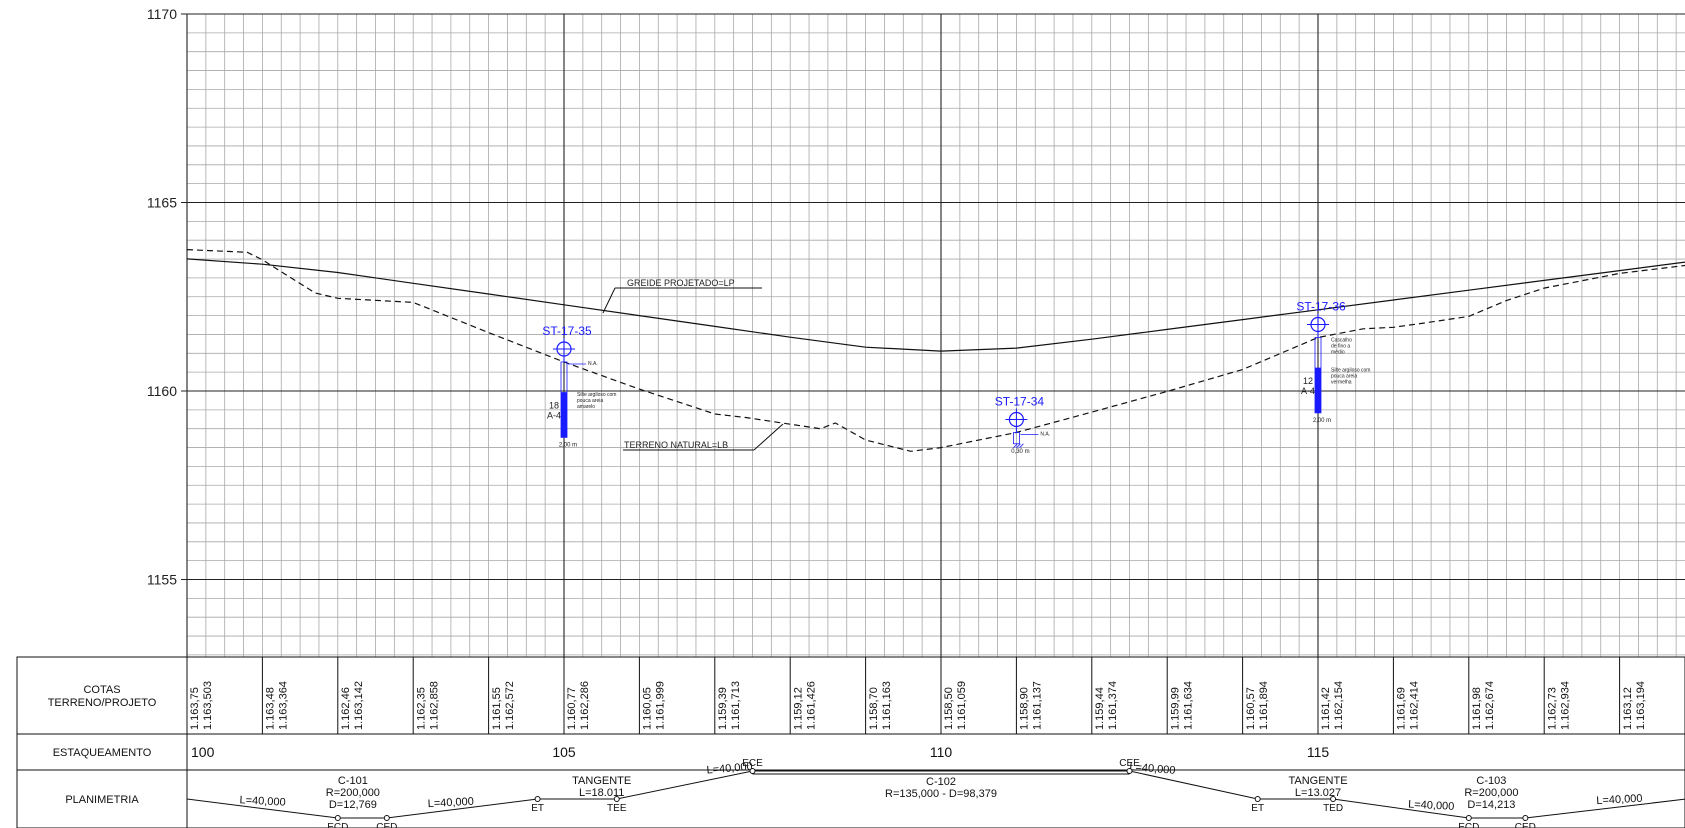 The image size is (1685, 828). Describe the element at coordinates (1020, 401) in the screenshot. I see `boring-id: ST-17-34` at that location.